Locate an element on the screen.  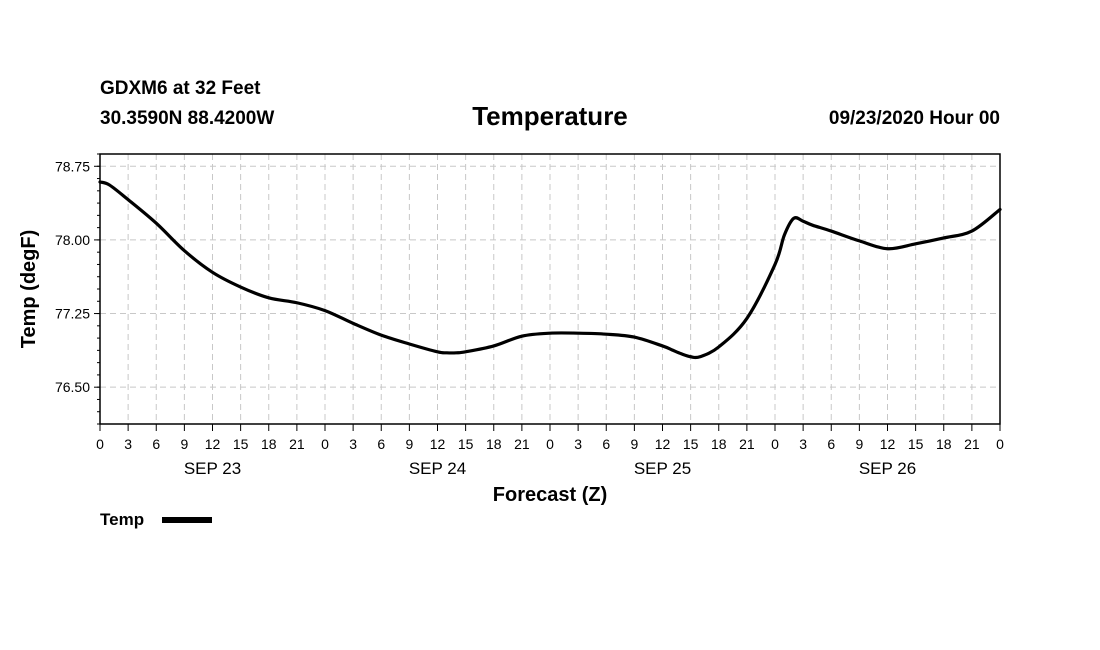
day-label: SEP 24 is located at coordinates (437, 468).